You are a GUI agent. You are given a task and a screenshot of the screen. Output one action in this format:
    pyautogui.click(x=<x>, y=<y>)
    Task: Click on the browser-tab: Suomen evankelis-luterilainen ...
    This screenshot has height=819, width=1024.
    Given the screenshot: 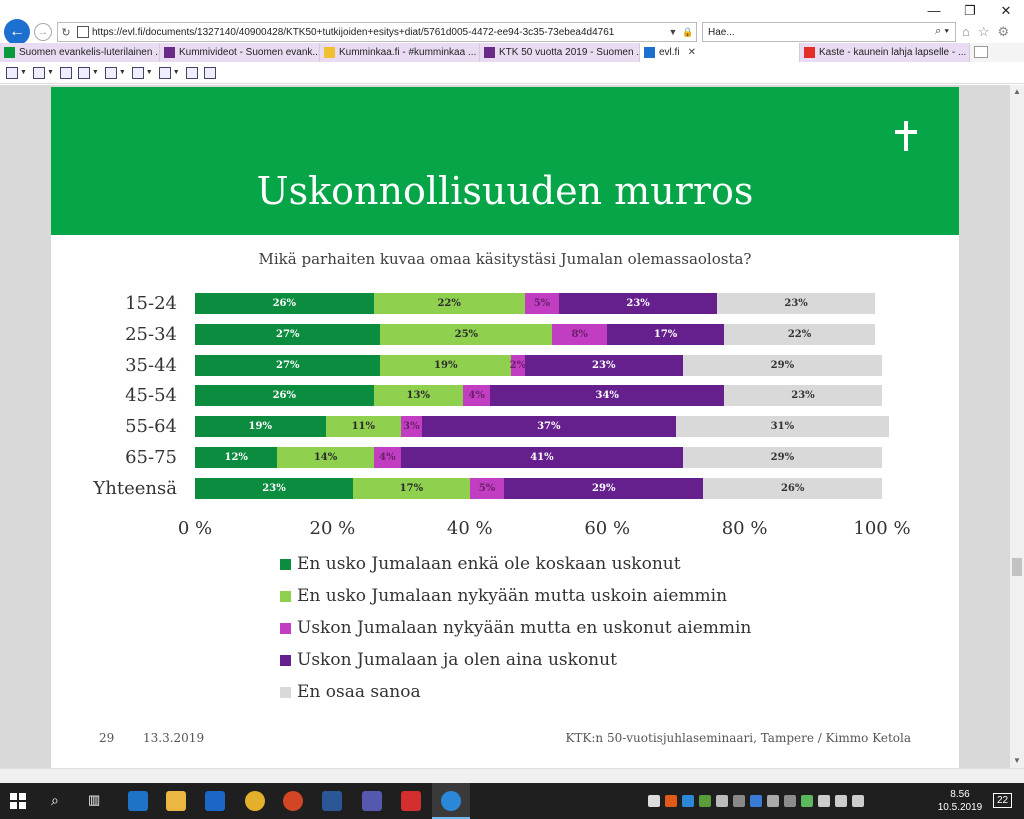 What is the action you would take?
    pyautogui.click(x=80, y=52)
    